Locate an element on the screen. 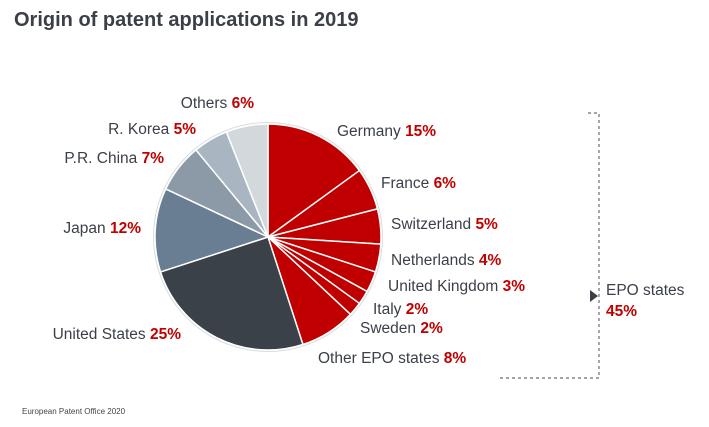 The image size is (709, 427). slice-label-other-epo-states: Other EPO states 8% is located at coordinates (392, 358).